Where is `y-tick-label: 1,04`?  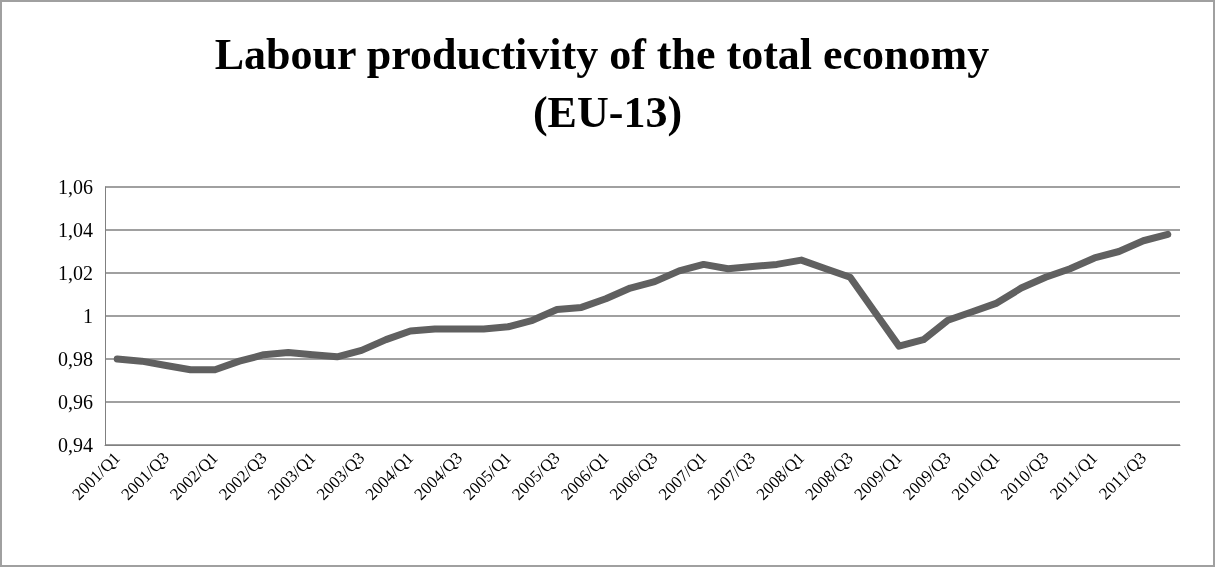 y-tick-label: 1,04 is located at coordinates (75, 230).